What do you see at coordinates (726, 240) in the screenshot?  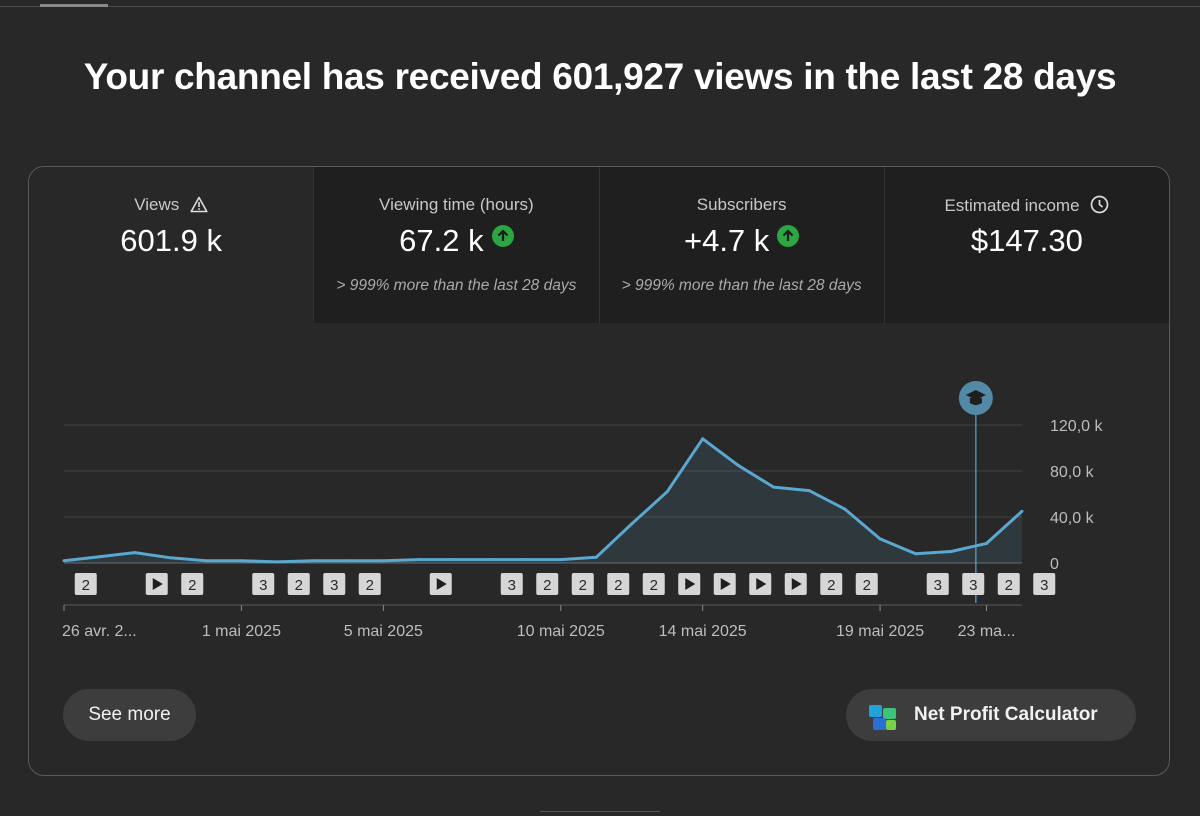 I see `metric-value: +4.7 k` at bounding box center [726, 240].